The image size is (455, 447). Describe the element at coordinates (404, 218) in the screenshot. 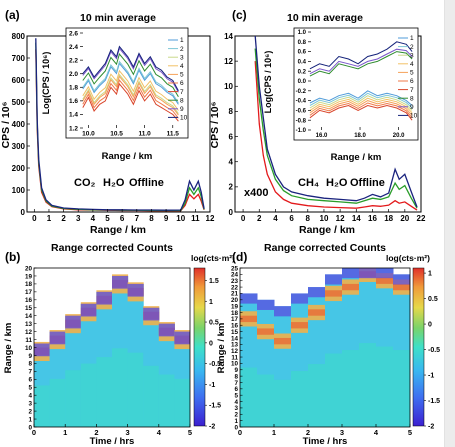

I see `c-xtick-label: 20` at that location.